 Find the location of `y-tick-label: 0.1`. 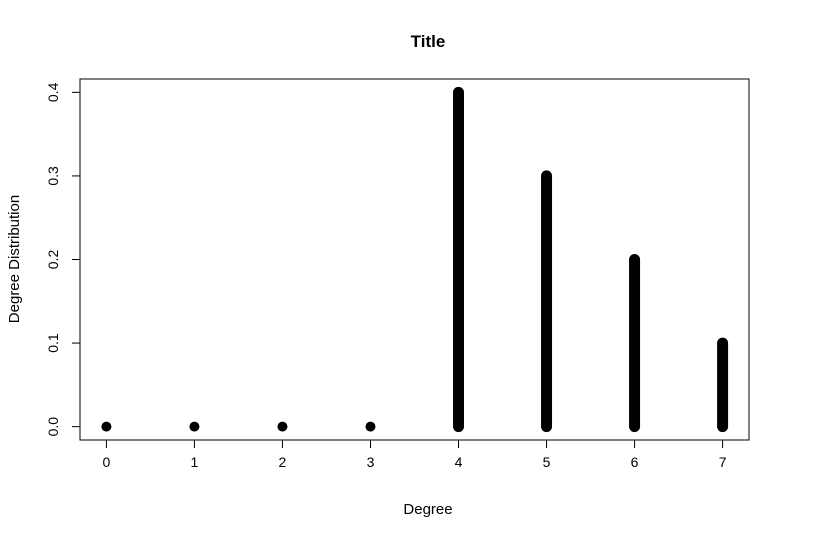

y-tick-label: 0.1 is located at coordinates (53, 343).